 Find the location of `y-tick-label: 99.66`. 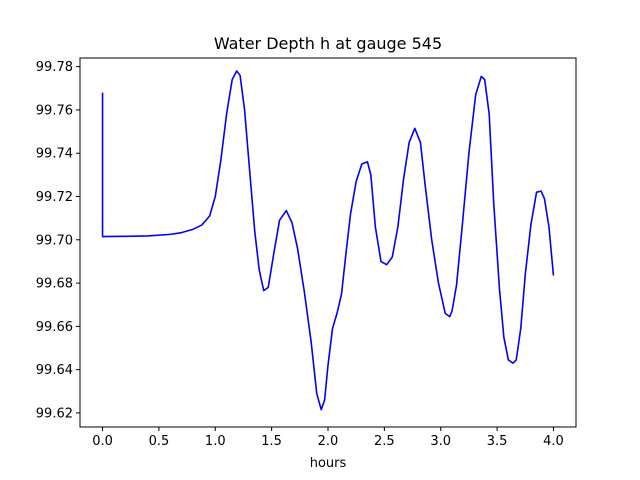

y-tick-label: 99.66 is located at coordinates (54, 327).